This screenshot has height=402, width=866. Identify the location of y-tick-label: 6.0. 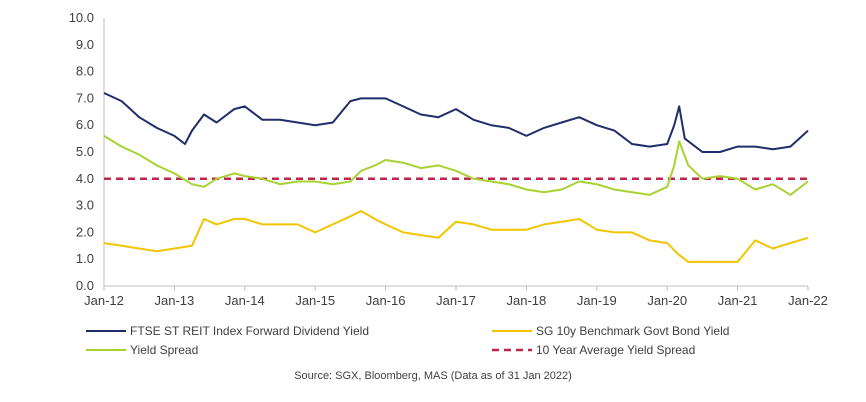
(85, 124).